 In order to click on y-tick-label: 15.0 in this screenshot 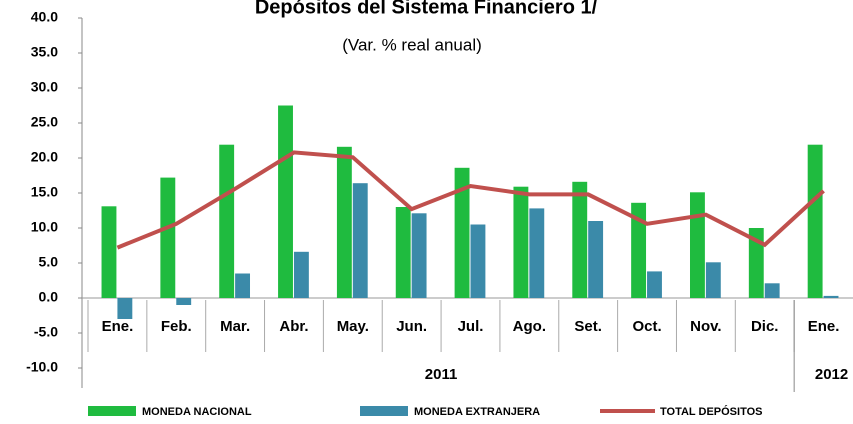, I will do `click(44, 192)`.